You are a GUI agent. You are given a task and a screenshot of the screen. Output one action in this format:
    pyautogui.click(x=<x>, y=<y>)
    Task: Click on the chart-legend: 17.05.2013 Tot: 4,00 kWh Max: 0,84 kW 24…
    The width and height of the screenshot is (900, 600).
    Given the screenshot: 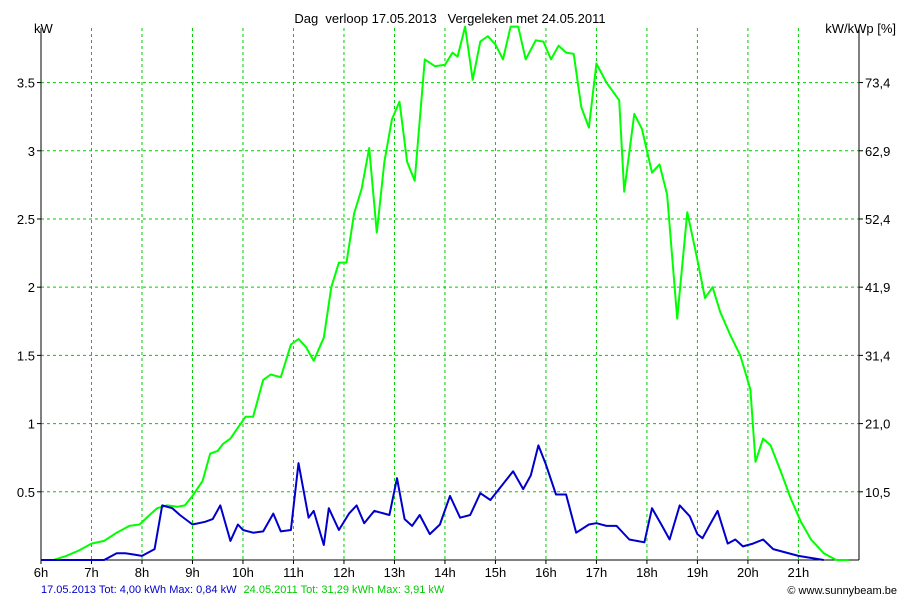 What is the action you would take?
    pyautogui.click(x=242, y=590)
    